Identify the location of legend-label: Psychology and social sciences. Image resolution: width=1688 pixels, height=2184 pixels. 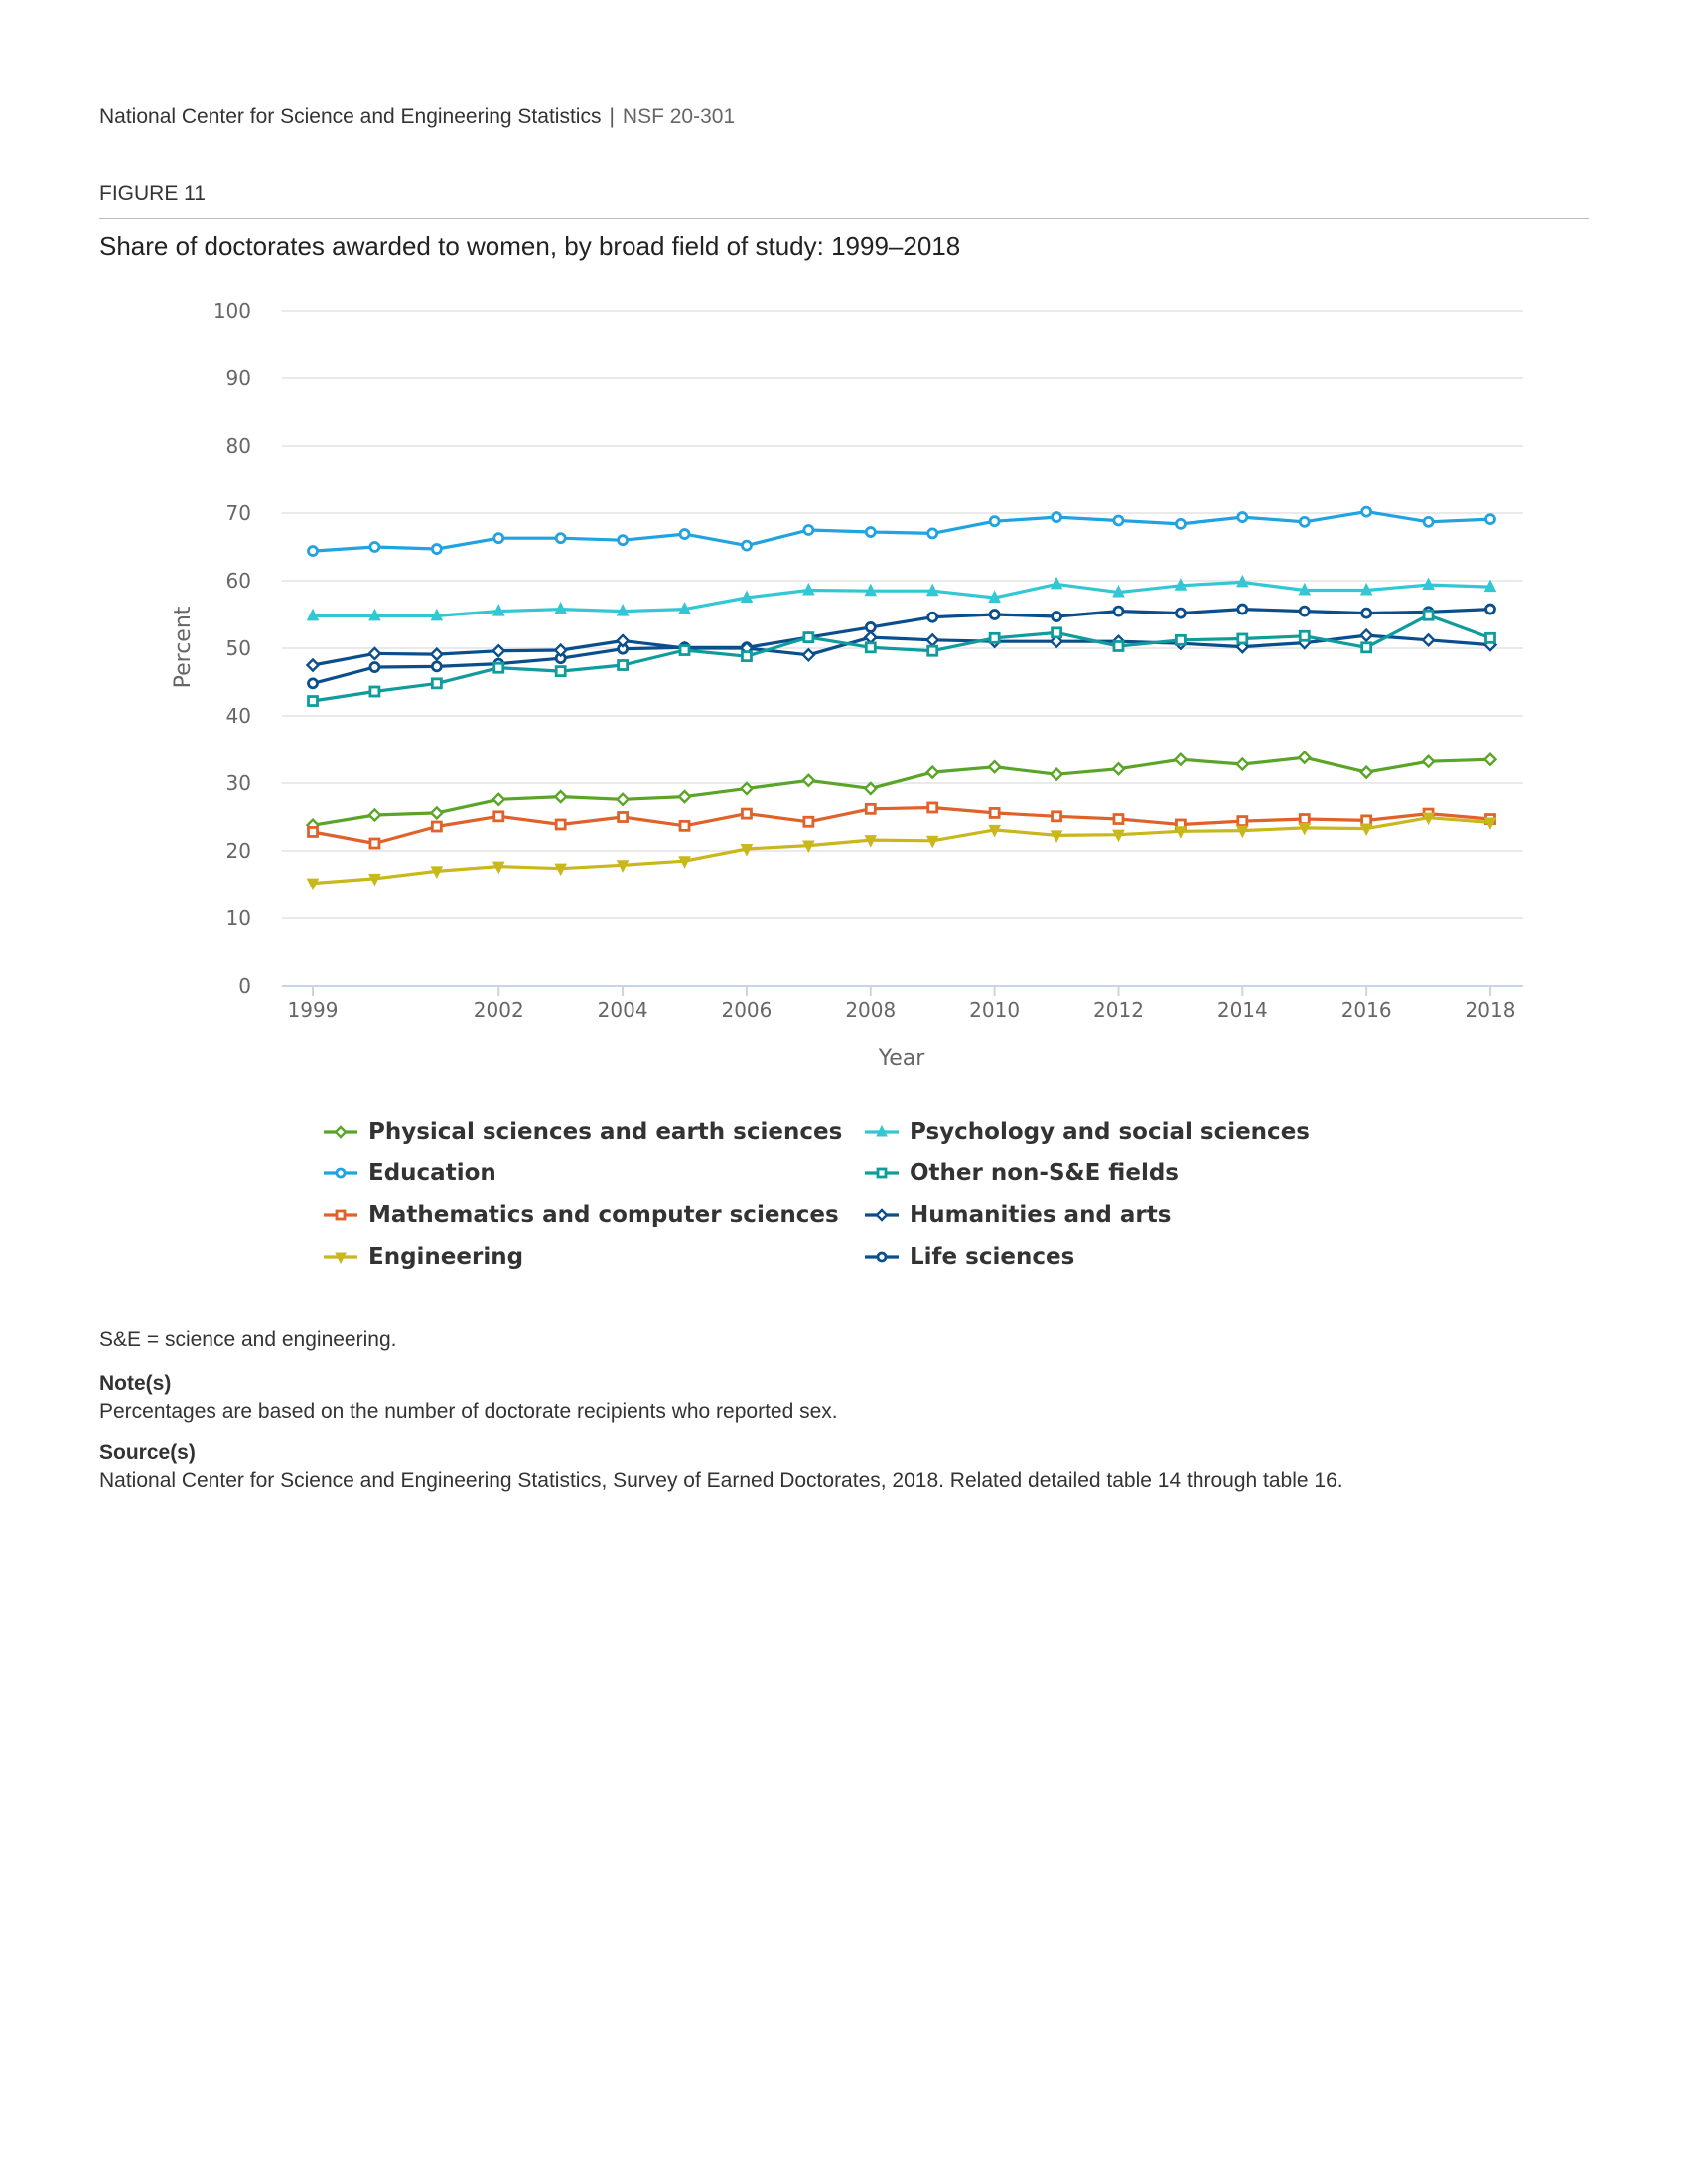
(1110, 1132).